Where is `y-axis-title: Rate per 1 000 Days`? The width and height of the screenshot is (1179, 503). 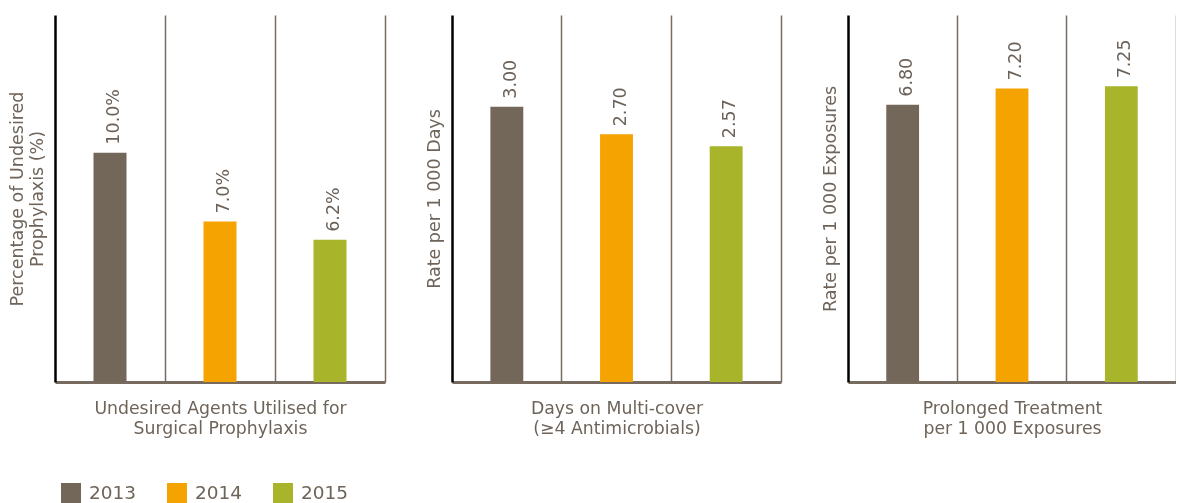
y-axis-title: Rate per 1 000 Days is located at coordinates (433, 199).